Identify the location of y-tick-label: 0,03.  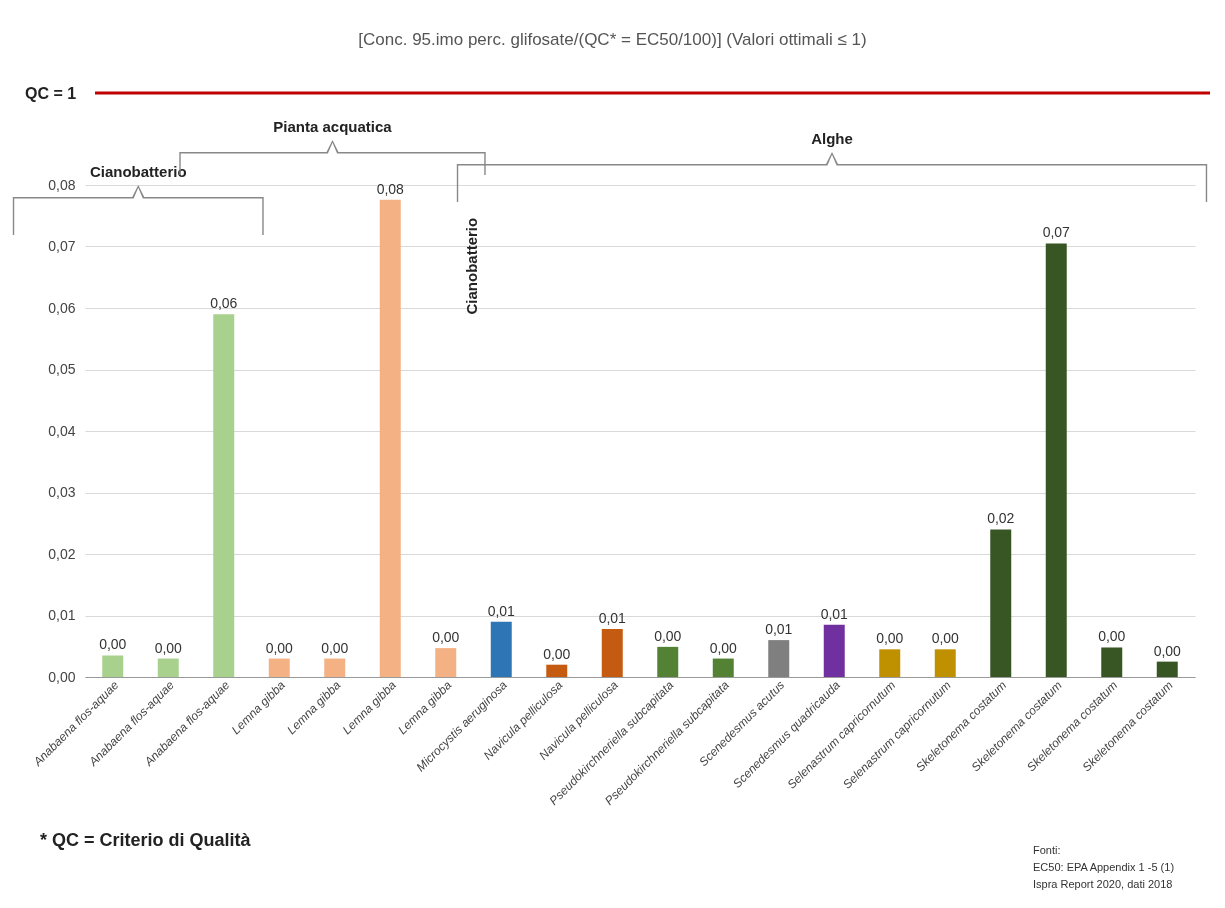
(62, 492).